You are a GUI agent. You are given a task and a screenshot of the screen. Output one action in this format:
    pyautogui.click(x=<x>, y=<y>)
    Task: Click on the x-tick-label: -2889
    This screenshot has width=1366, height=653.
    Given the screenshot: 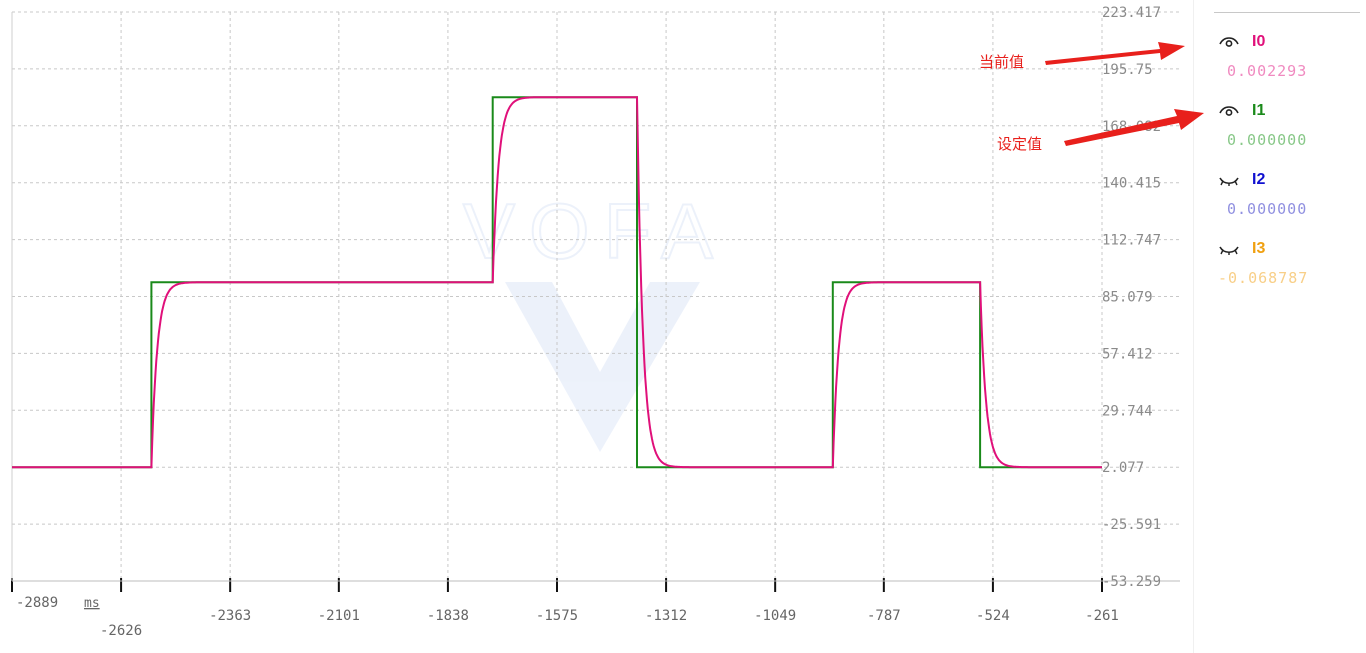 What is the action you would take?
    pyautogui.click(x=37, y=603)
    